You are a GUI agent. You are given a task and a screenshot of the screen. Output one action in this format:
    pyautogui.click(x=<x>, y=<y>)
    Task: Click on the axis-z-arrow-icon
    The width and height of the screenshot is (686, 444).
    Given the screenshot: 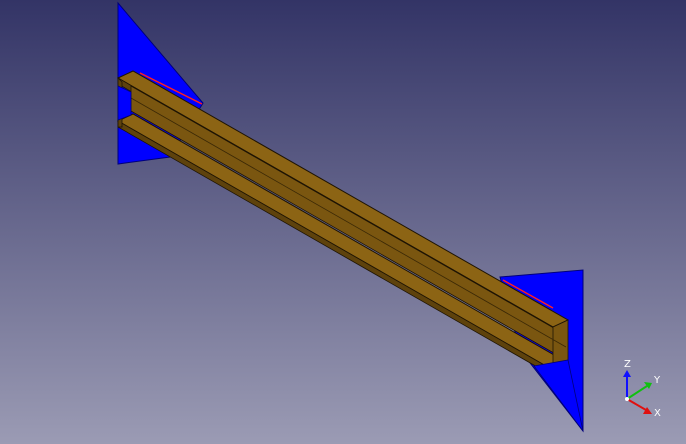 What is the action you would take?
    pyautogui.click(x=627, y=373)
    